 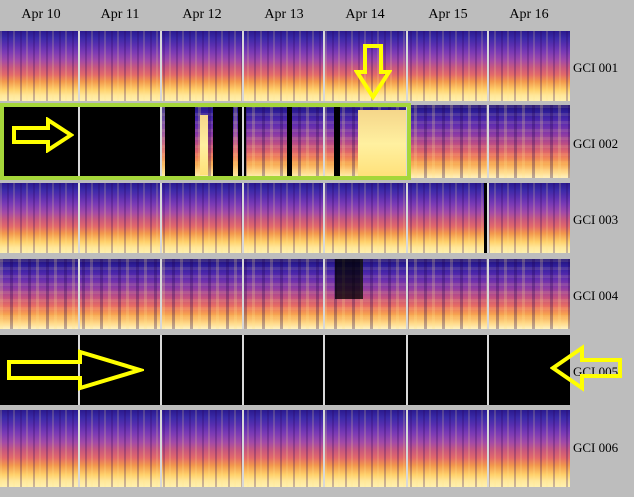 What do you see at coordinates (596, 219) in the screenshot?
I see `station-label: GCI 003` at bounding box center [596, 219].